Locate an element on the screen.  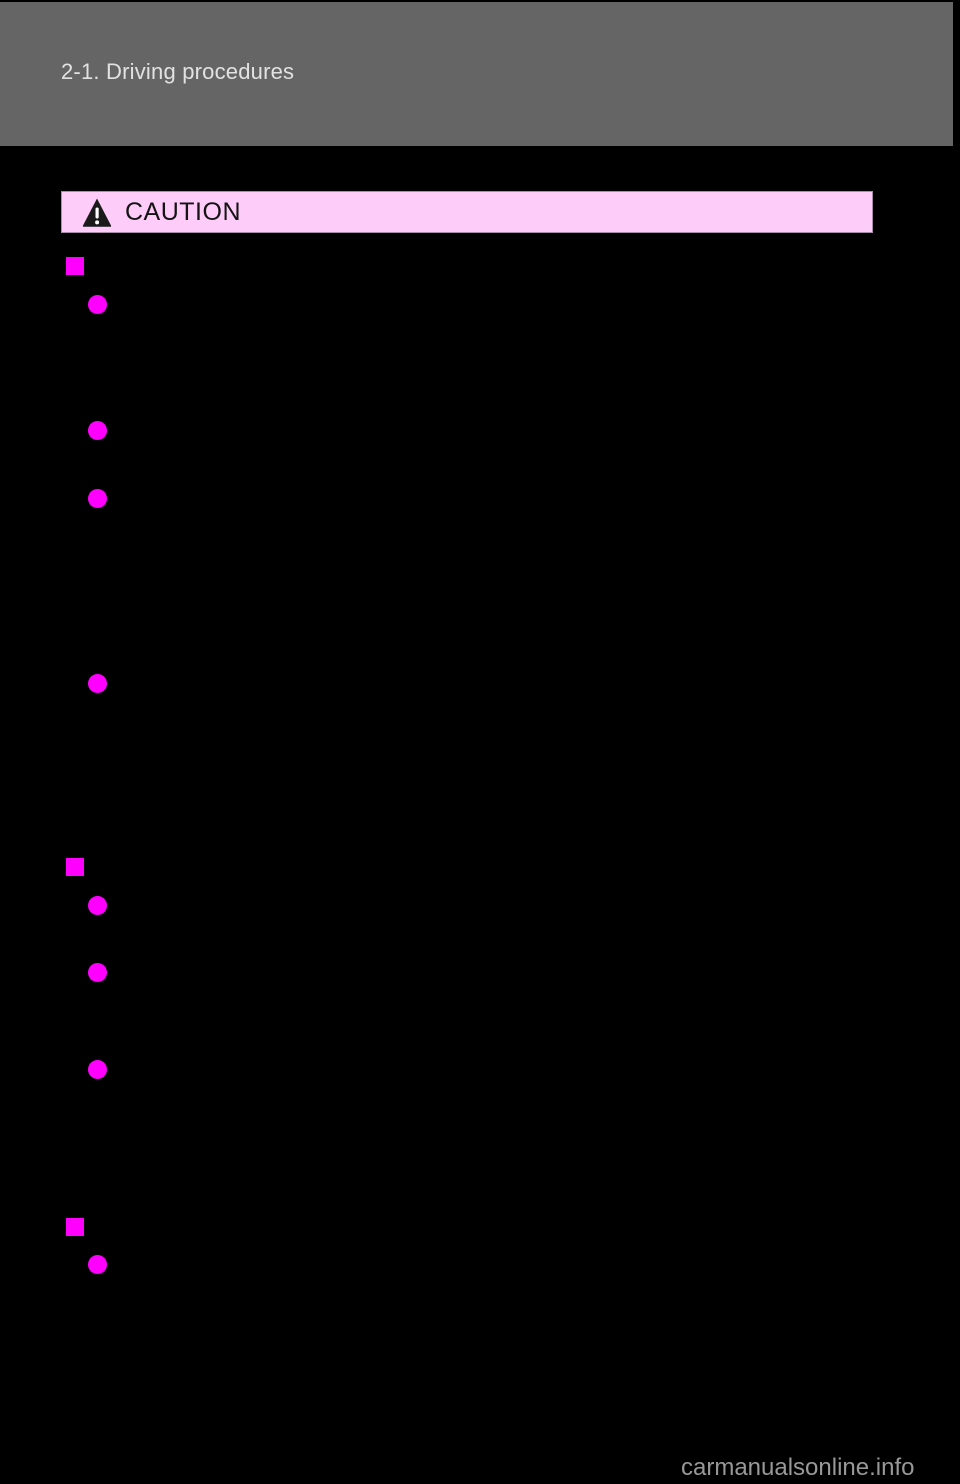
caution-label: CAUTION is located at coordinates (183, 211).